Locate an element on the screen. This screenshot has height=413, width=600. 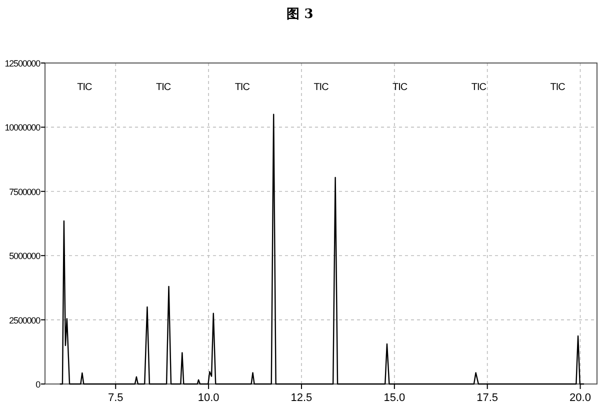
y-tick-label: 2500000 is located at coordinates (25, 320).